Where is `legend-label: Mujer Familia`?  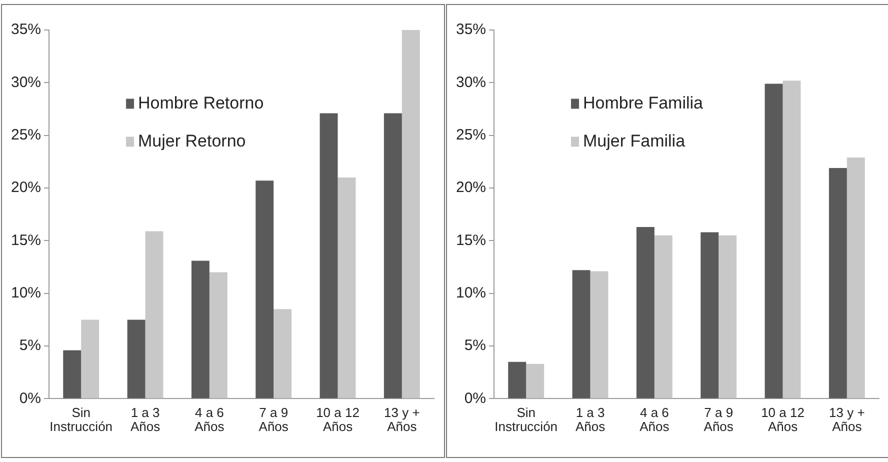
legend-label: Mujer Familia is located at coordinates (634, 140).